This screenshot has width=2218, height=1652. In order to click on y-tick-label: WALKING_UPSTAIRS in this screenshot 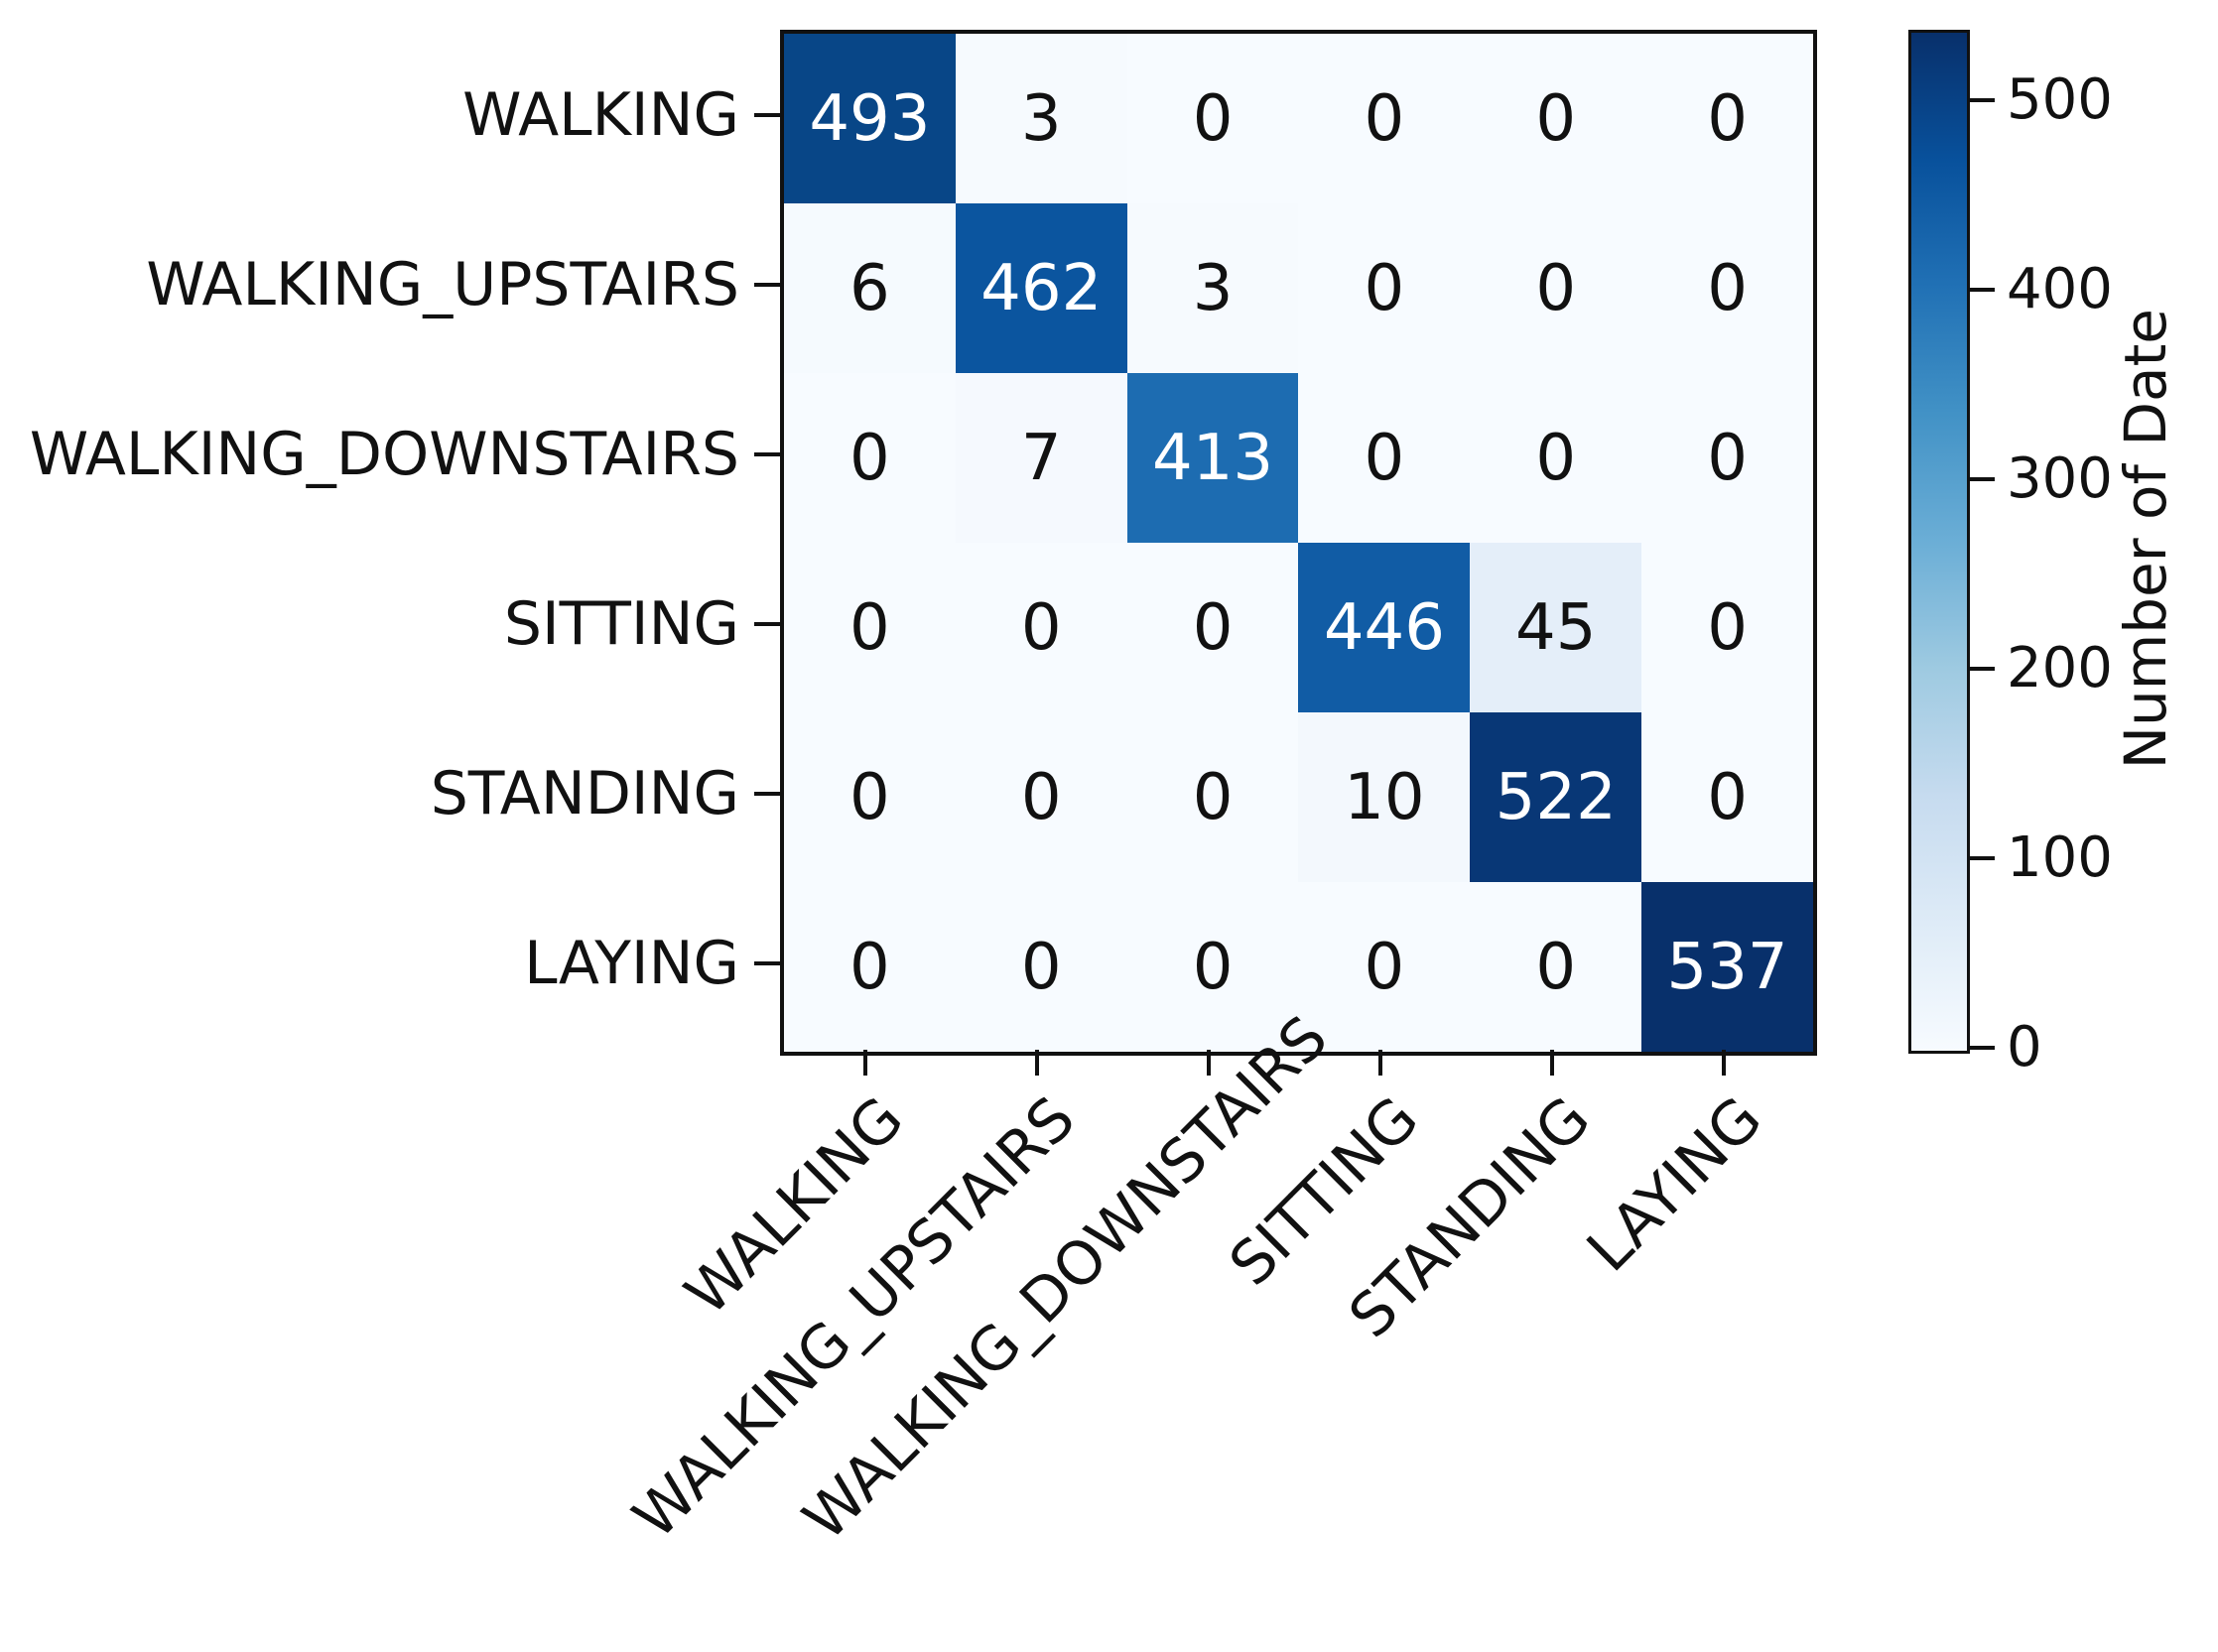, I will do `click(442, 284)`.